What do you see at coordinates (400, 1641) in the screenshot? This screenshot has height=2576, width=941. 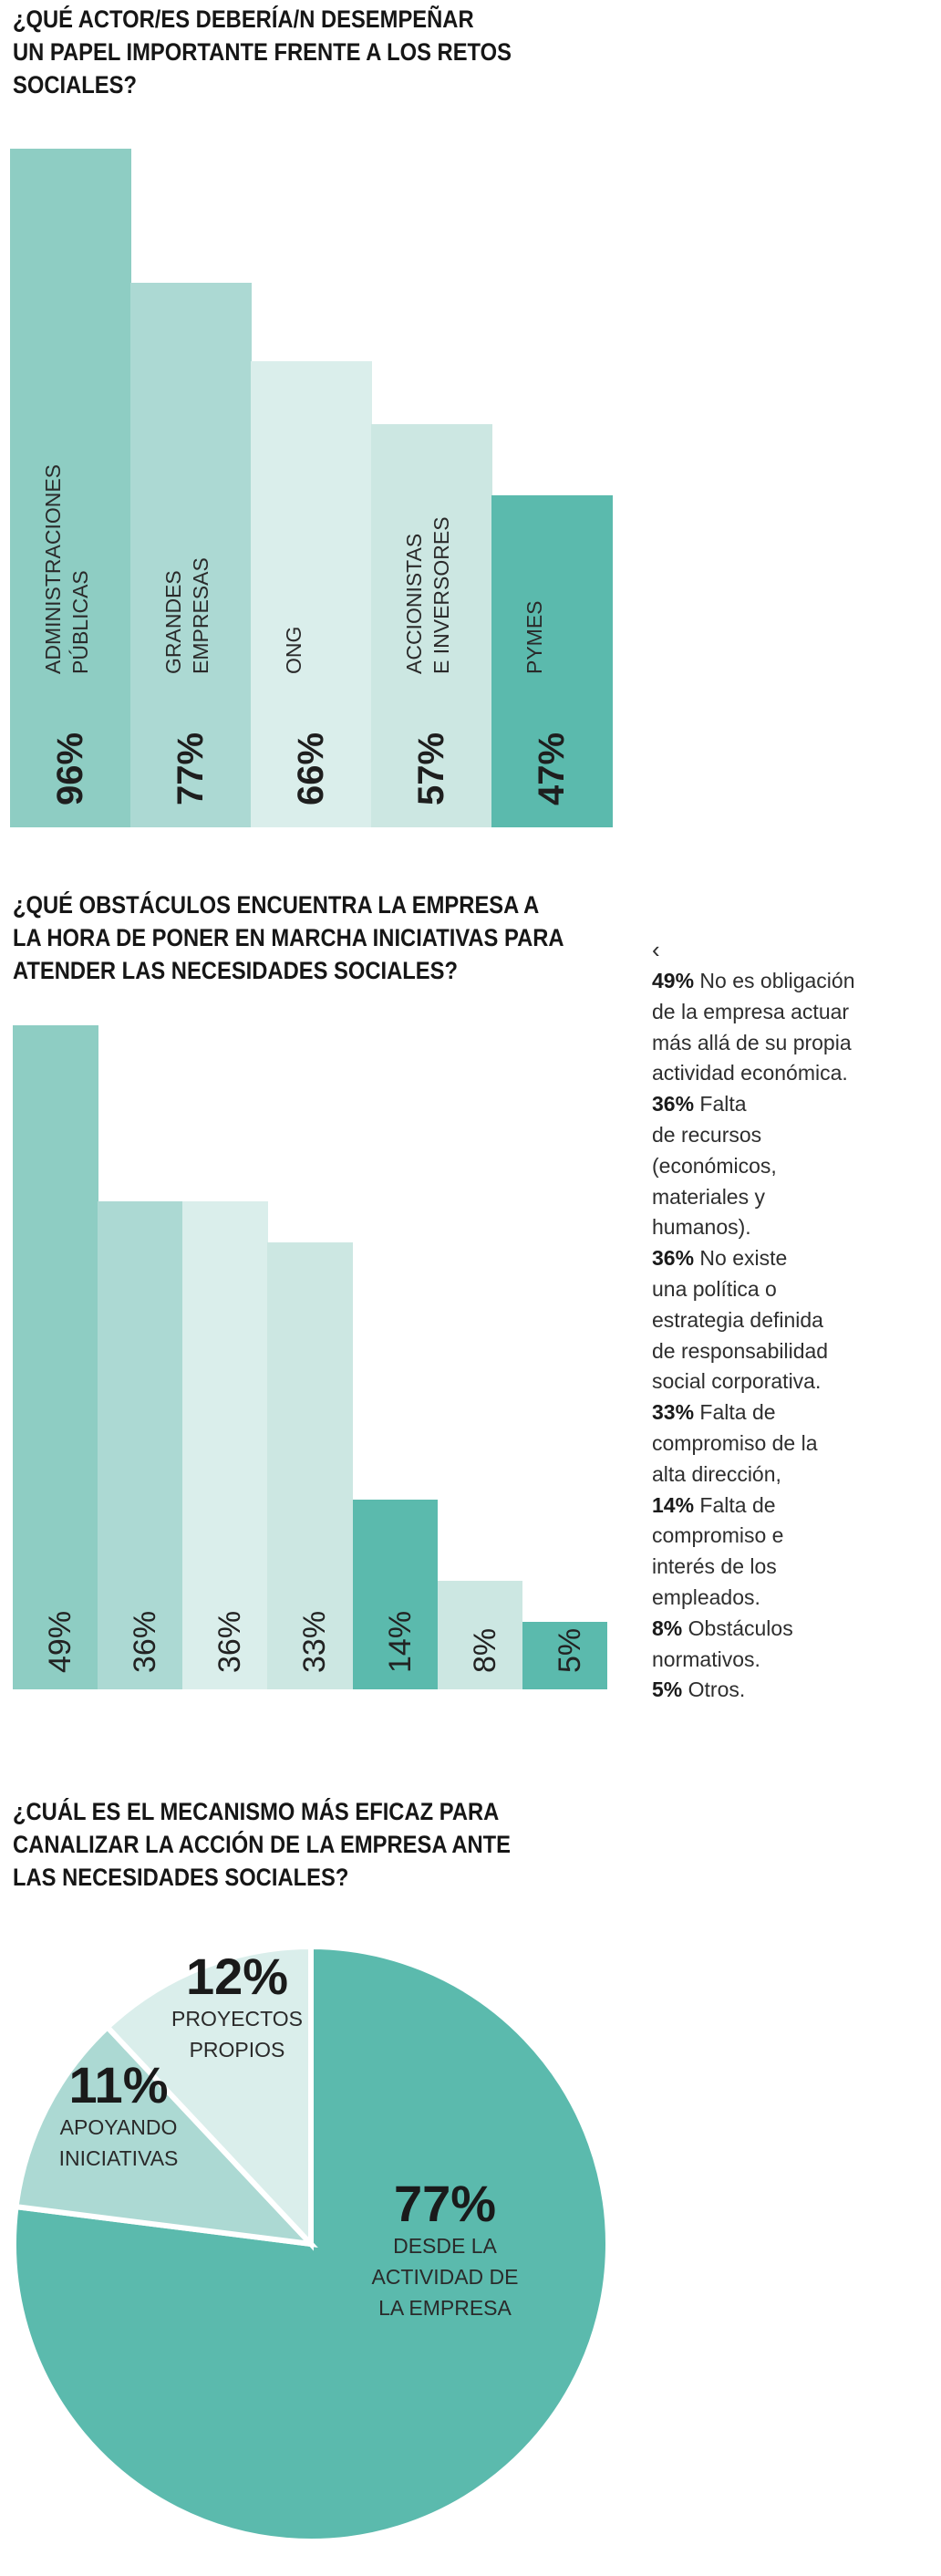 I see `bar-value-label: 14%` at bounding box center [400, 1641].